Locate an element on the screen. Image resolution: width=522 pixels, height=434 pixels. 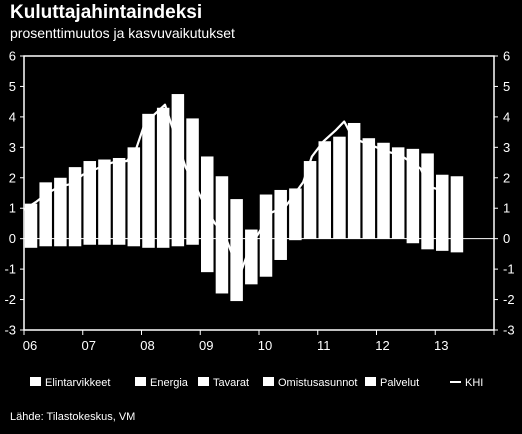
y-tick-label-left: 6 is located at coordinates (12, 56).